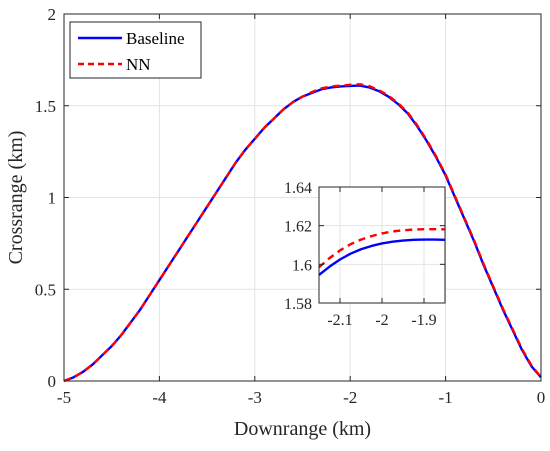 This screenshot has width=550, height=451. I want to click on main-x-tick-label: -1, so click(446, 397).